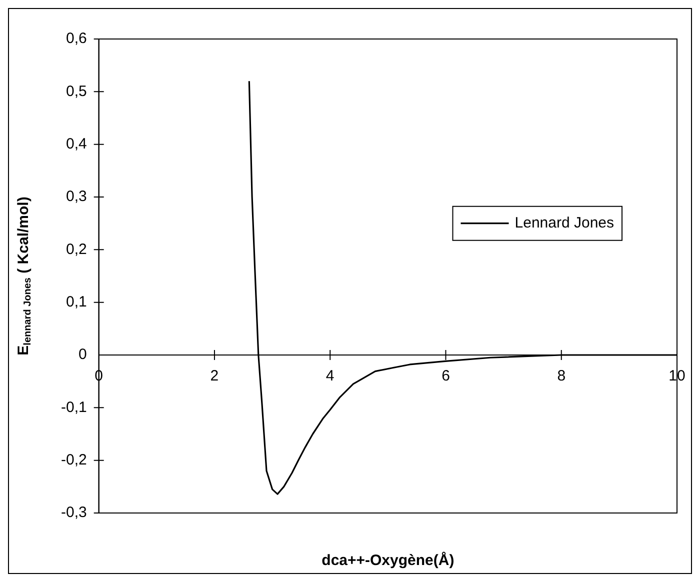  Describe the element at coordinates (76, 197) in the screenshot. I see `y-tick-label: 0,3` at that location.